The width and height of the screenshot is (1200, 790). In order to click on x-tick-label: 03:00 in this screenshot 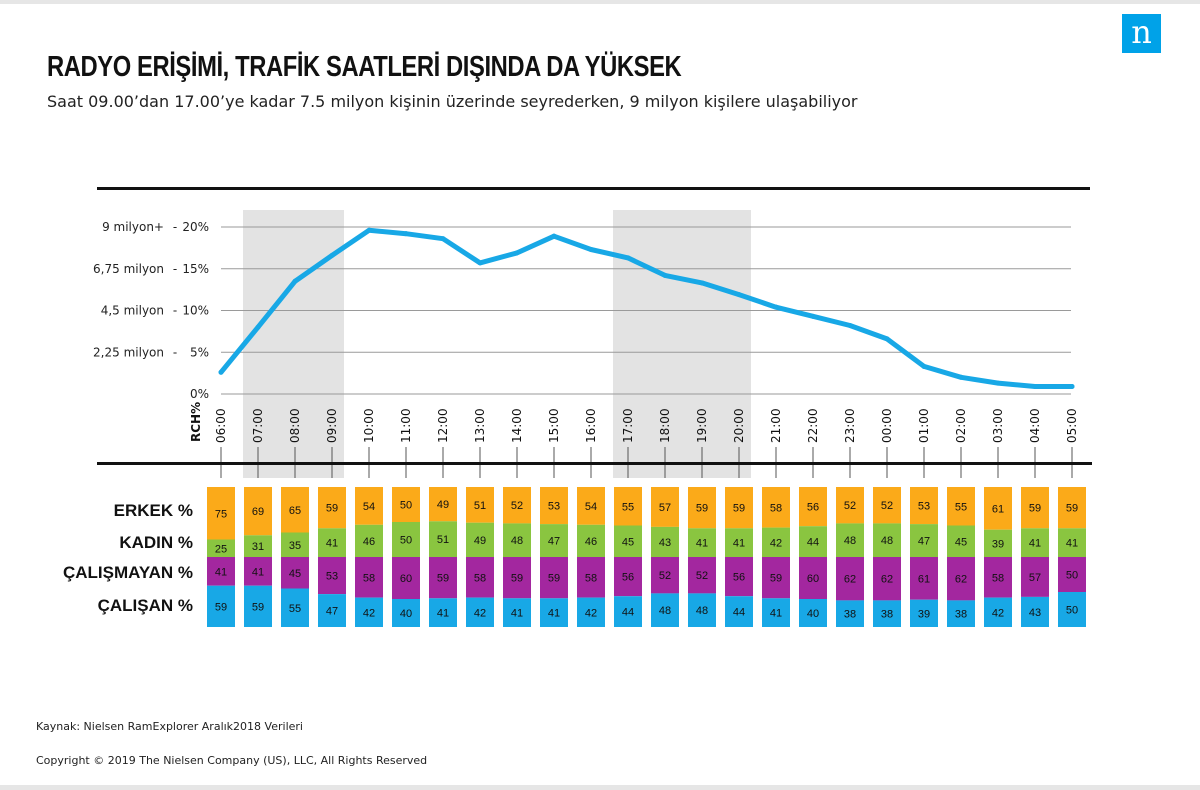, I will do `click(998, 425)`.